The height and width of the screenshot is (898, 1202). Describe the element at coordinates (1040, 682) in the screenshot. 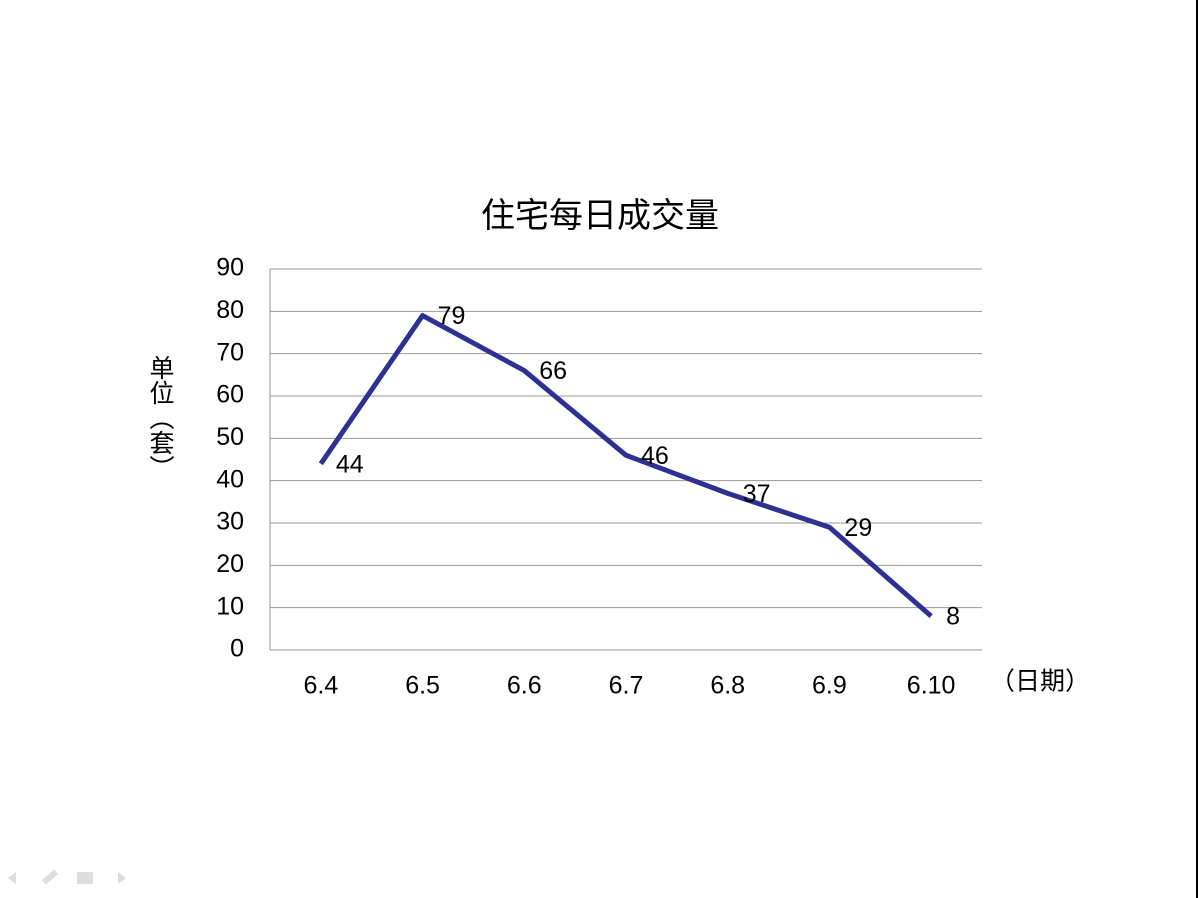

I see `x-axis-label: （日期）` at that location.